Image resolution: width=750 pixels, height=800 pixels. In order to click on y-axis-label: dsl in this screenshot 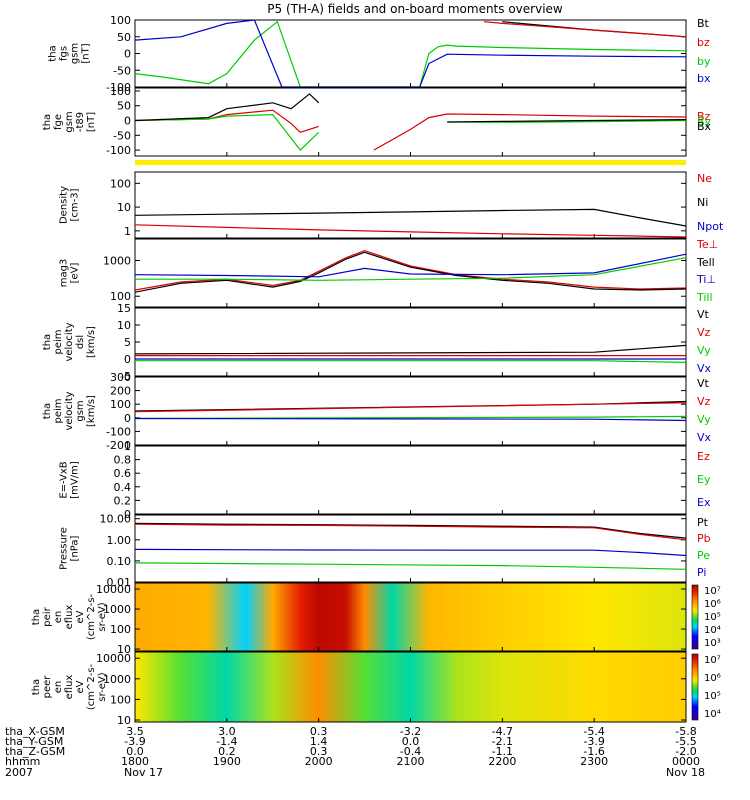, I will do `click(80, 342)`.